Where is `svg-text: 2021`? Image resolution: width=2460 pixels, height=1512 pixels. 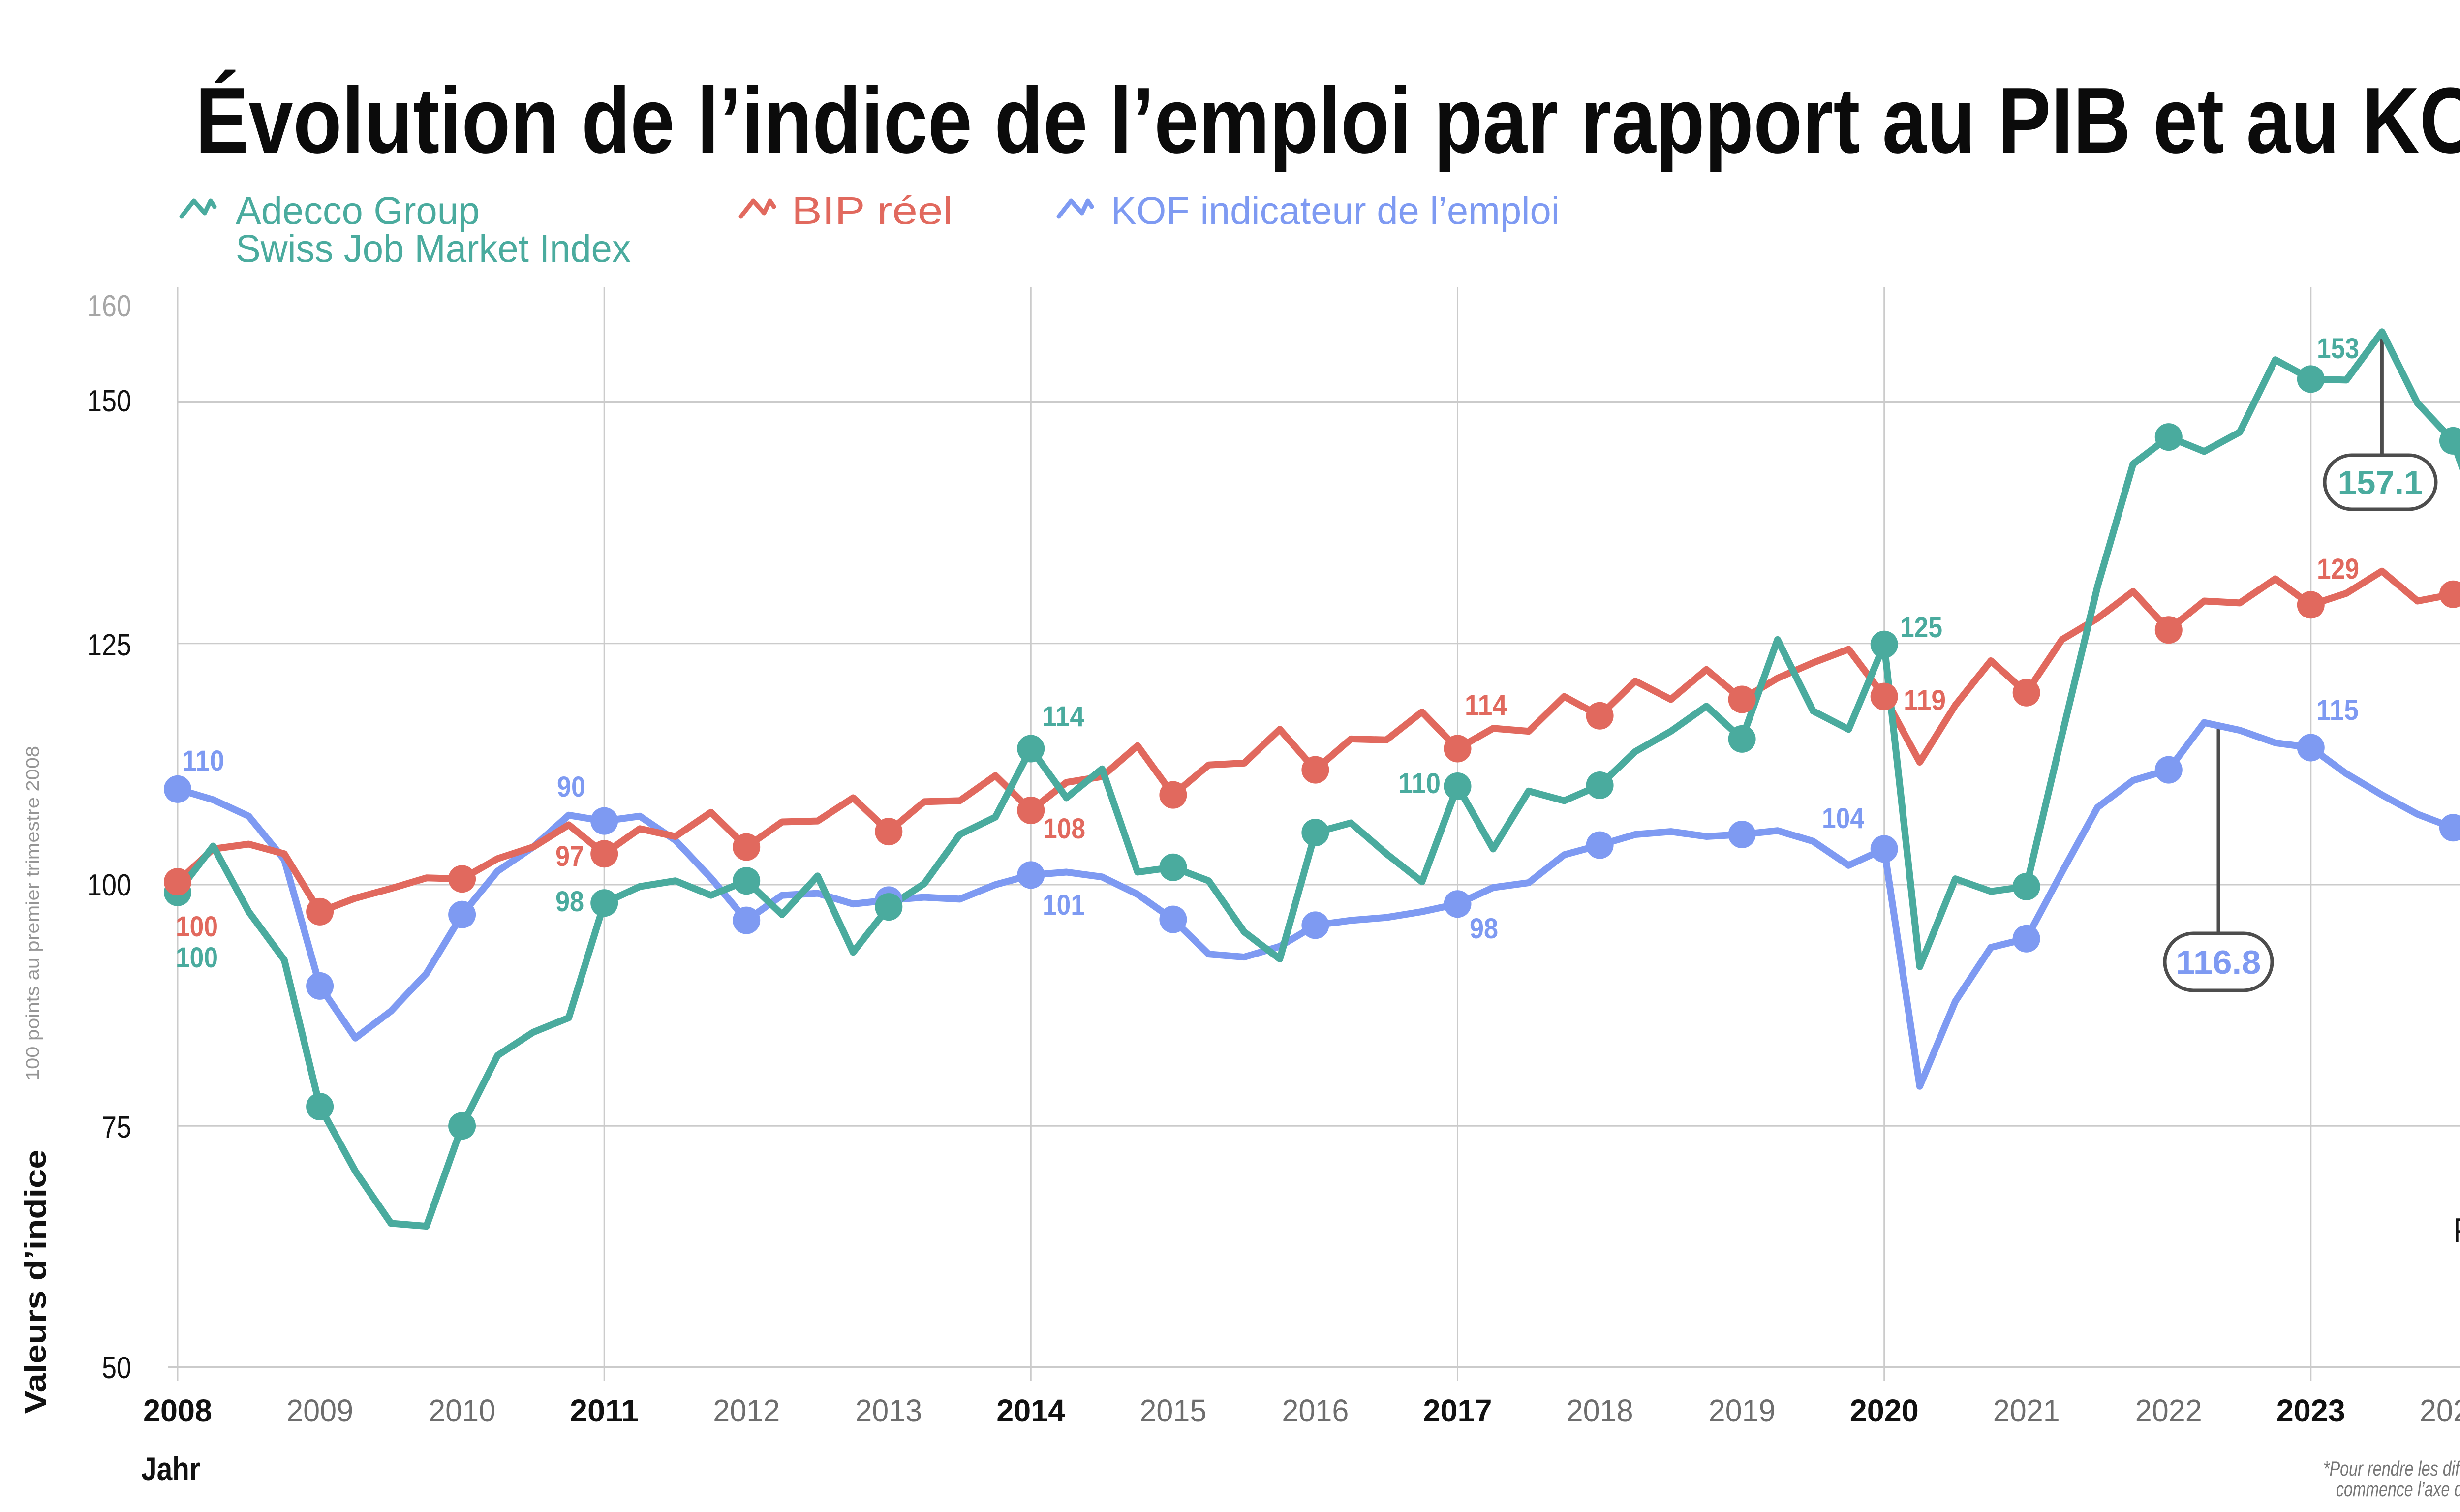 svg-text: 2021 is located at coordinates (2026, 1410).